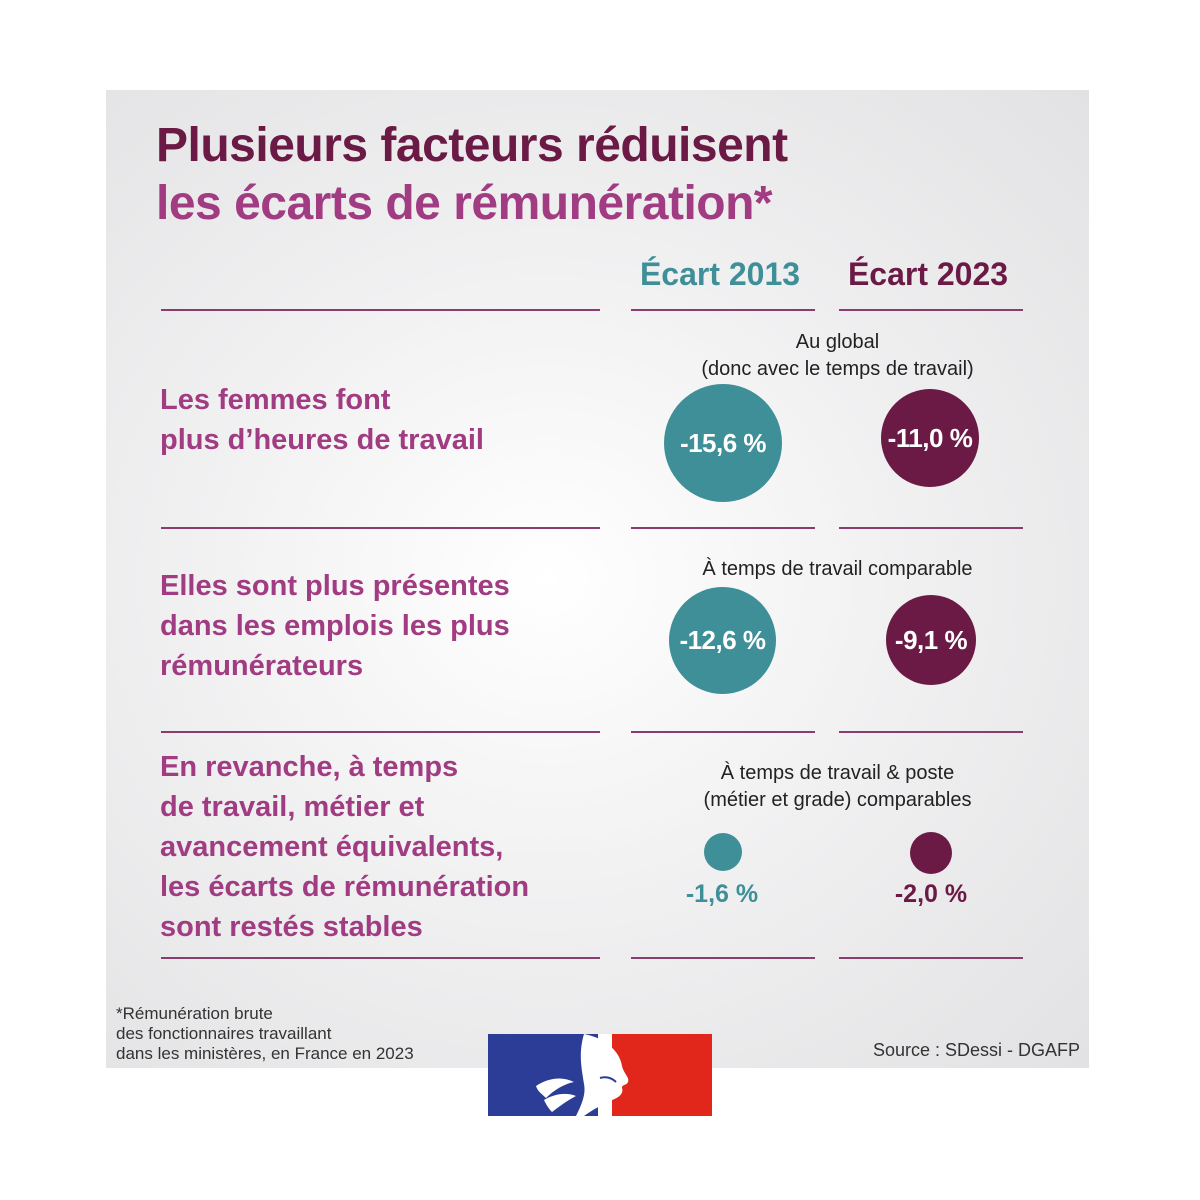  What do you see at coordinates (722, 894) in the screenshot?
I see `value-label-2013: -1,6 %` at bounding box center [722, 894].